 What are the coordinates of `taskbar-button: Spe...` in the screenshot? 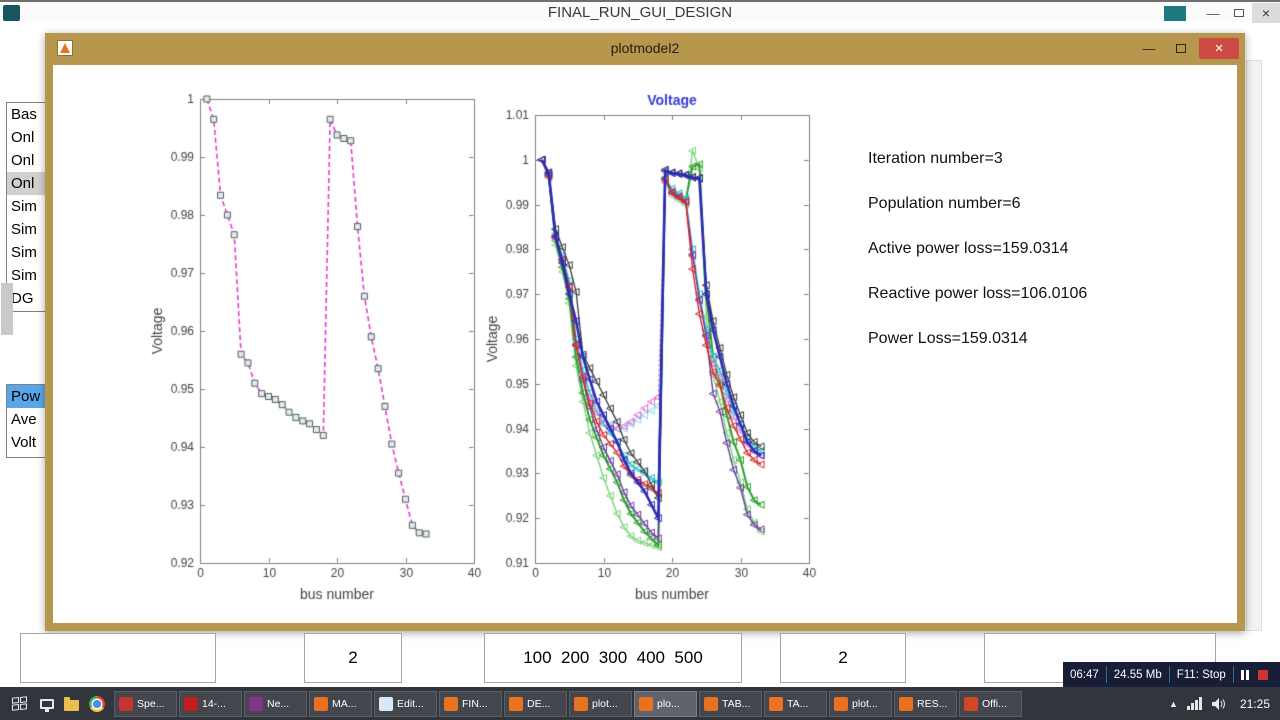 It's located at (145, 703).